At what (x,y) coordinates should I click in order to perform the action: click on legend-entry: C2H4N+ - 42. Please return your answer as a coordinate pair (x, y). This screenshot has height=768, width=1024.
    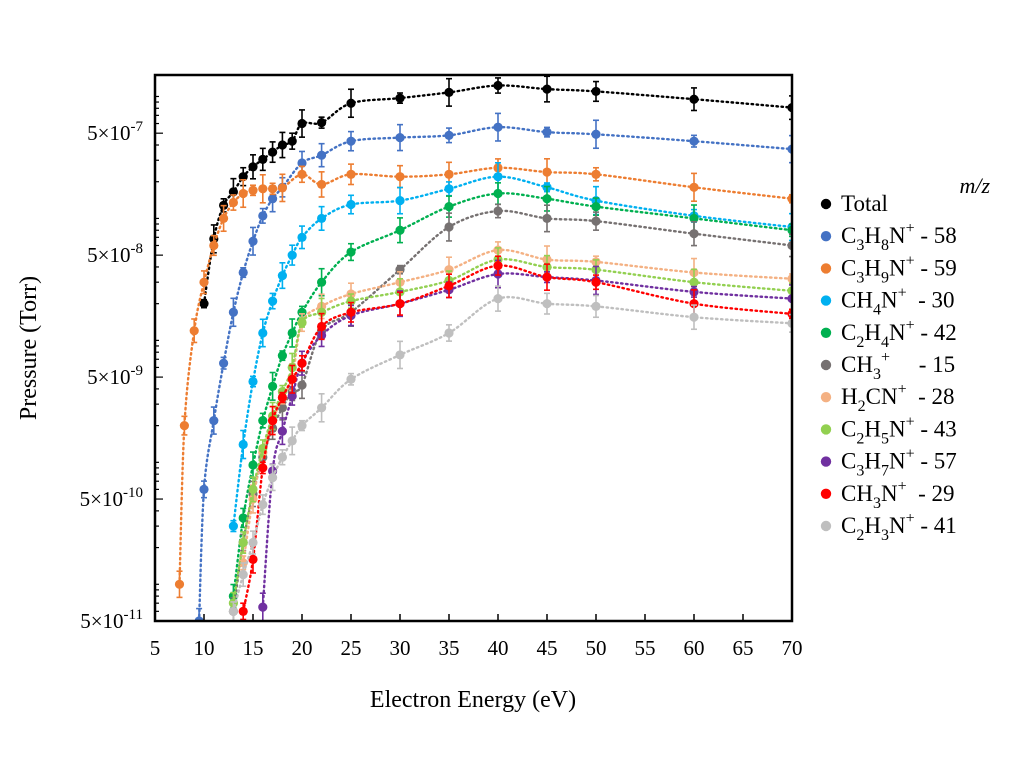
    Looking at the image, I should click on (899, 334).